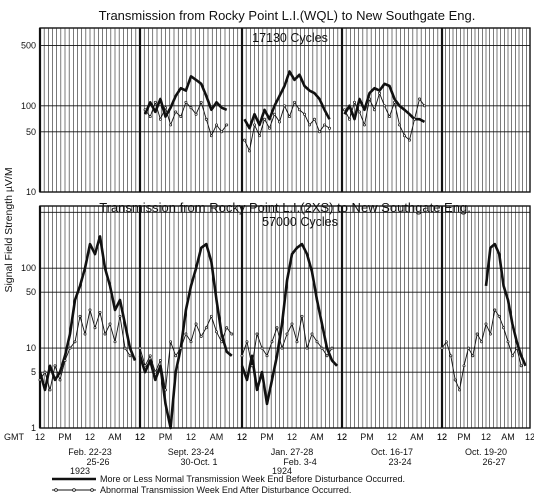  What do you see at coordinates (31, 192) in the screenshot?
I see `y-tick-label: 10` at bounding box center [31, 192].